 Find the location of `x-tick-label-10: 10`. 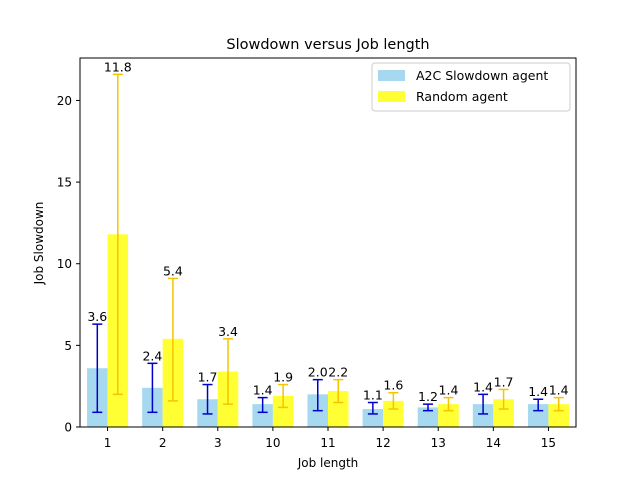

x-tick-label-10: 10 is located at coordinates (272, 443).